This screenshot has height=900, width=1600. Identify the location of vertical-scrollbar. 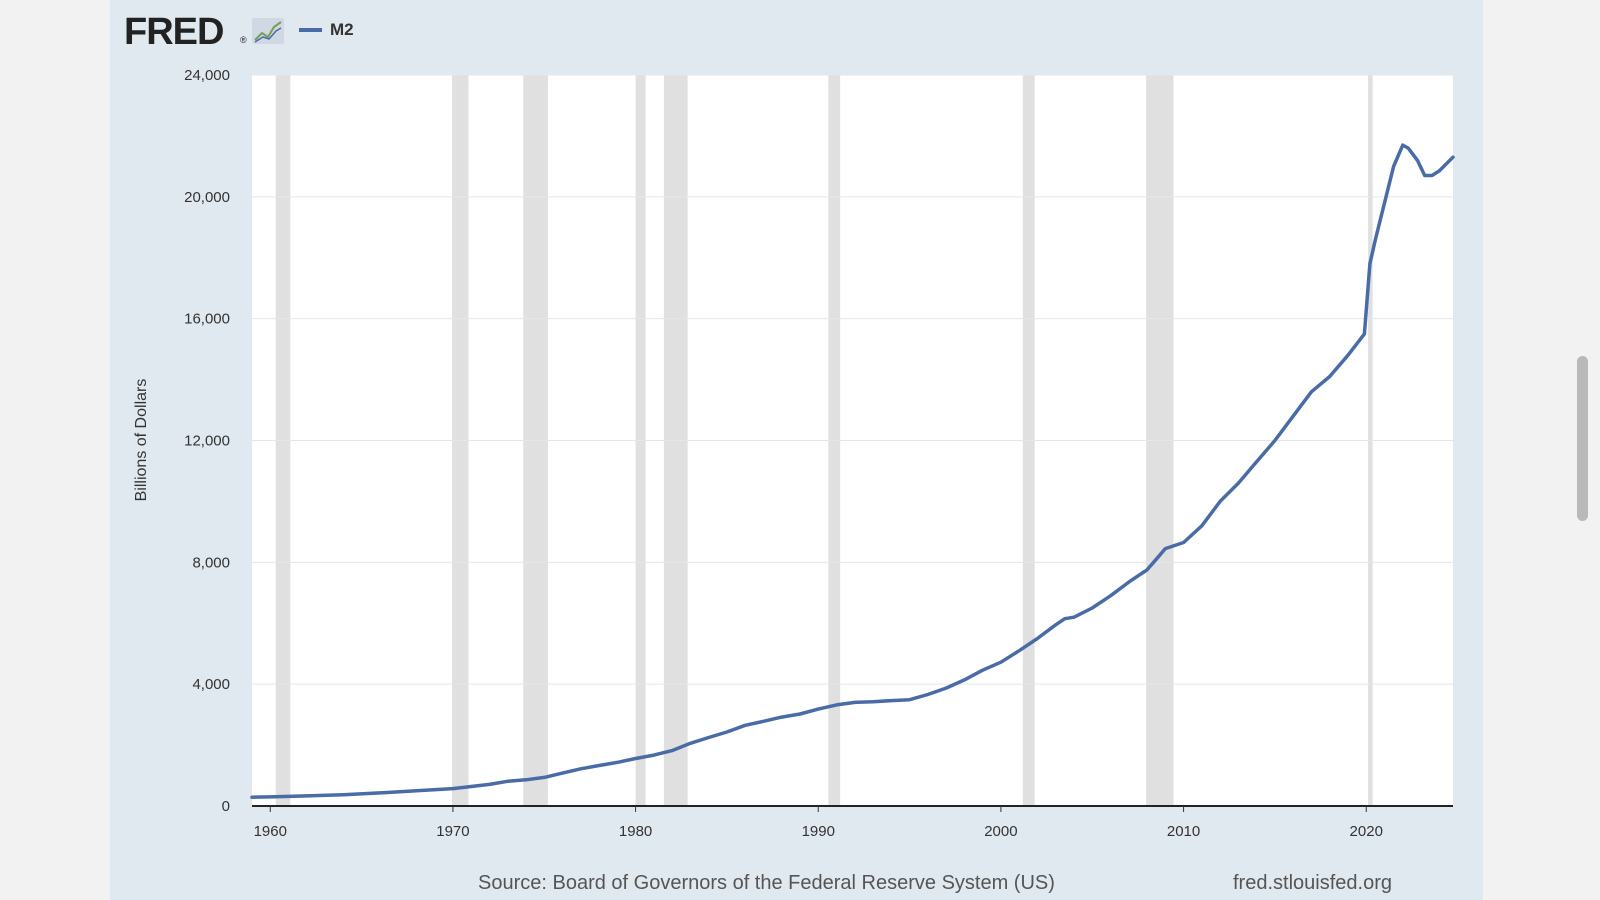
(1582, 438).